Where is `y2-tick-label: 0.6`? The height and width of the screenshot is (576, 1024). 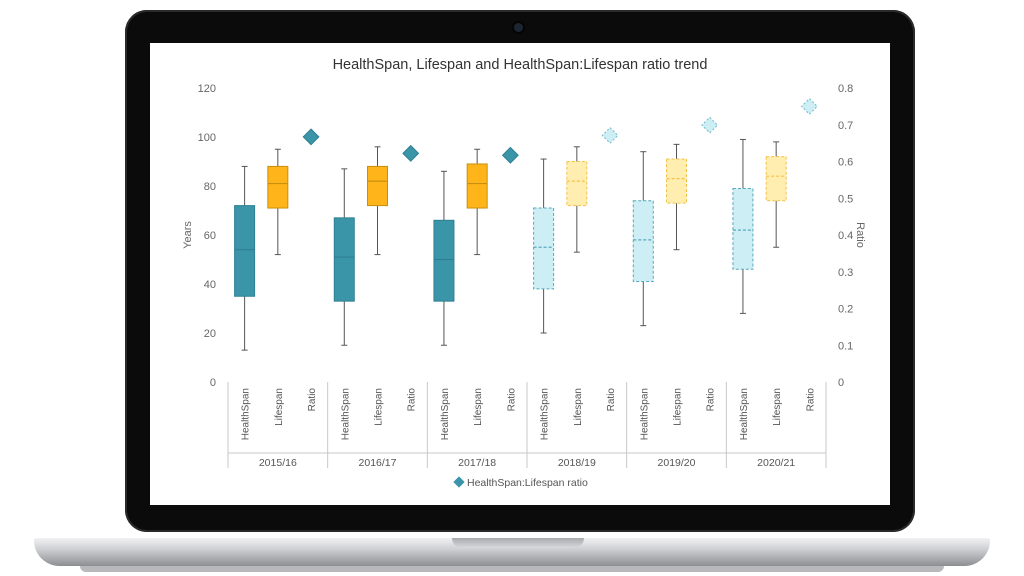 y2-tick-label: 0.6 is located at coordinates (845, 163).